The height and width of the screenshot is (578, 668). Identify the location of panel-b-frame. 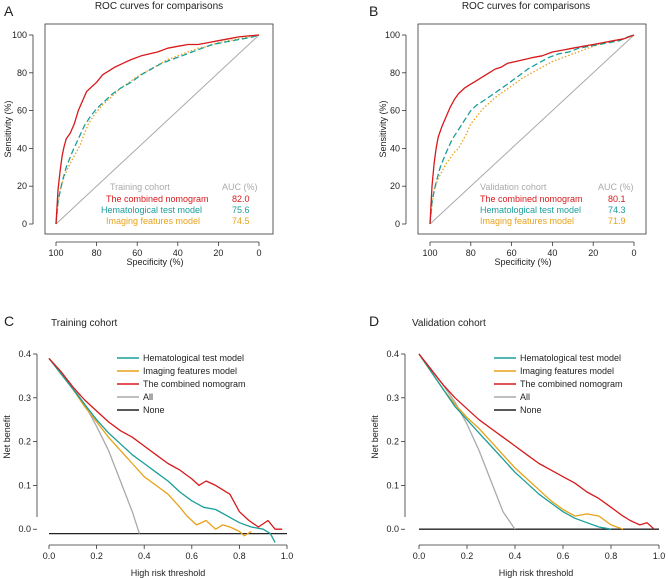
(532, 129).